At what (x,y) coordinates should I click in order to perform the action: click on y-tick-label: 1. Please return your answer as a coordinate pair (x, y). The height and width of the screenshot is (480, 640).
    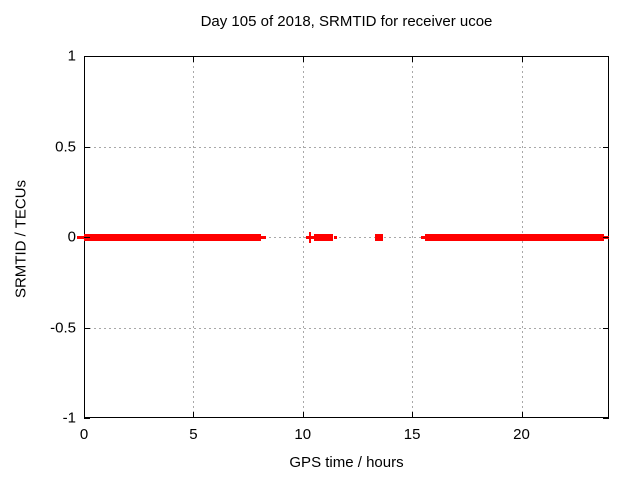
    Looking at the image, I should click on (71, 56).